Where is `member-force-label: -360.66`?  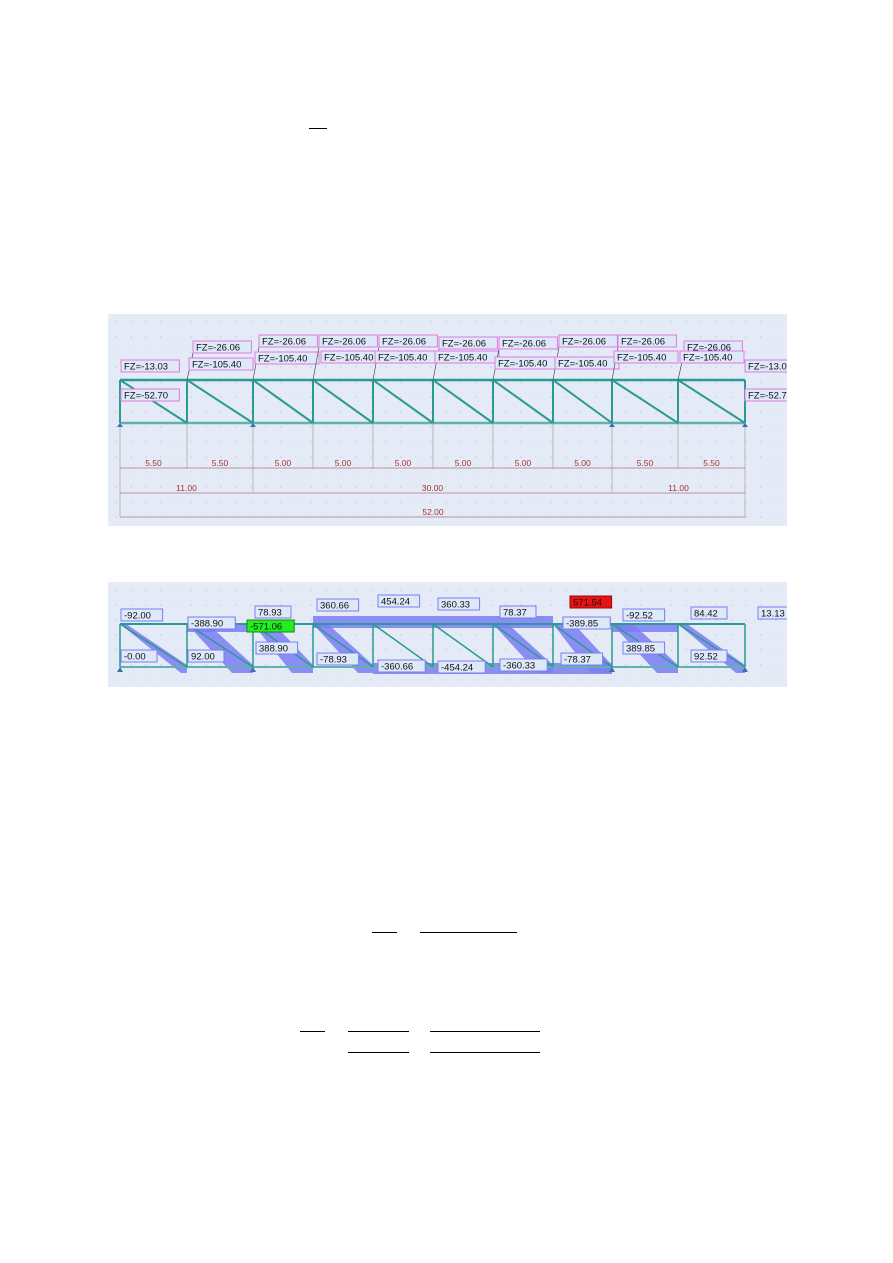
member-force-label: -360.66 is located at coordinates (397, 667).